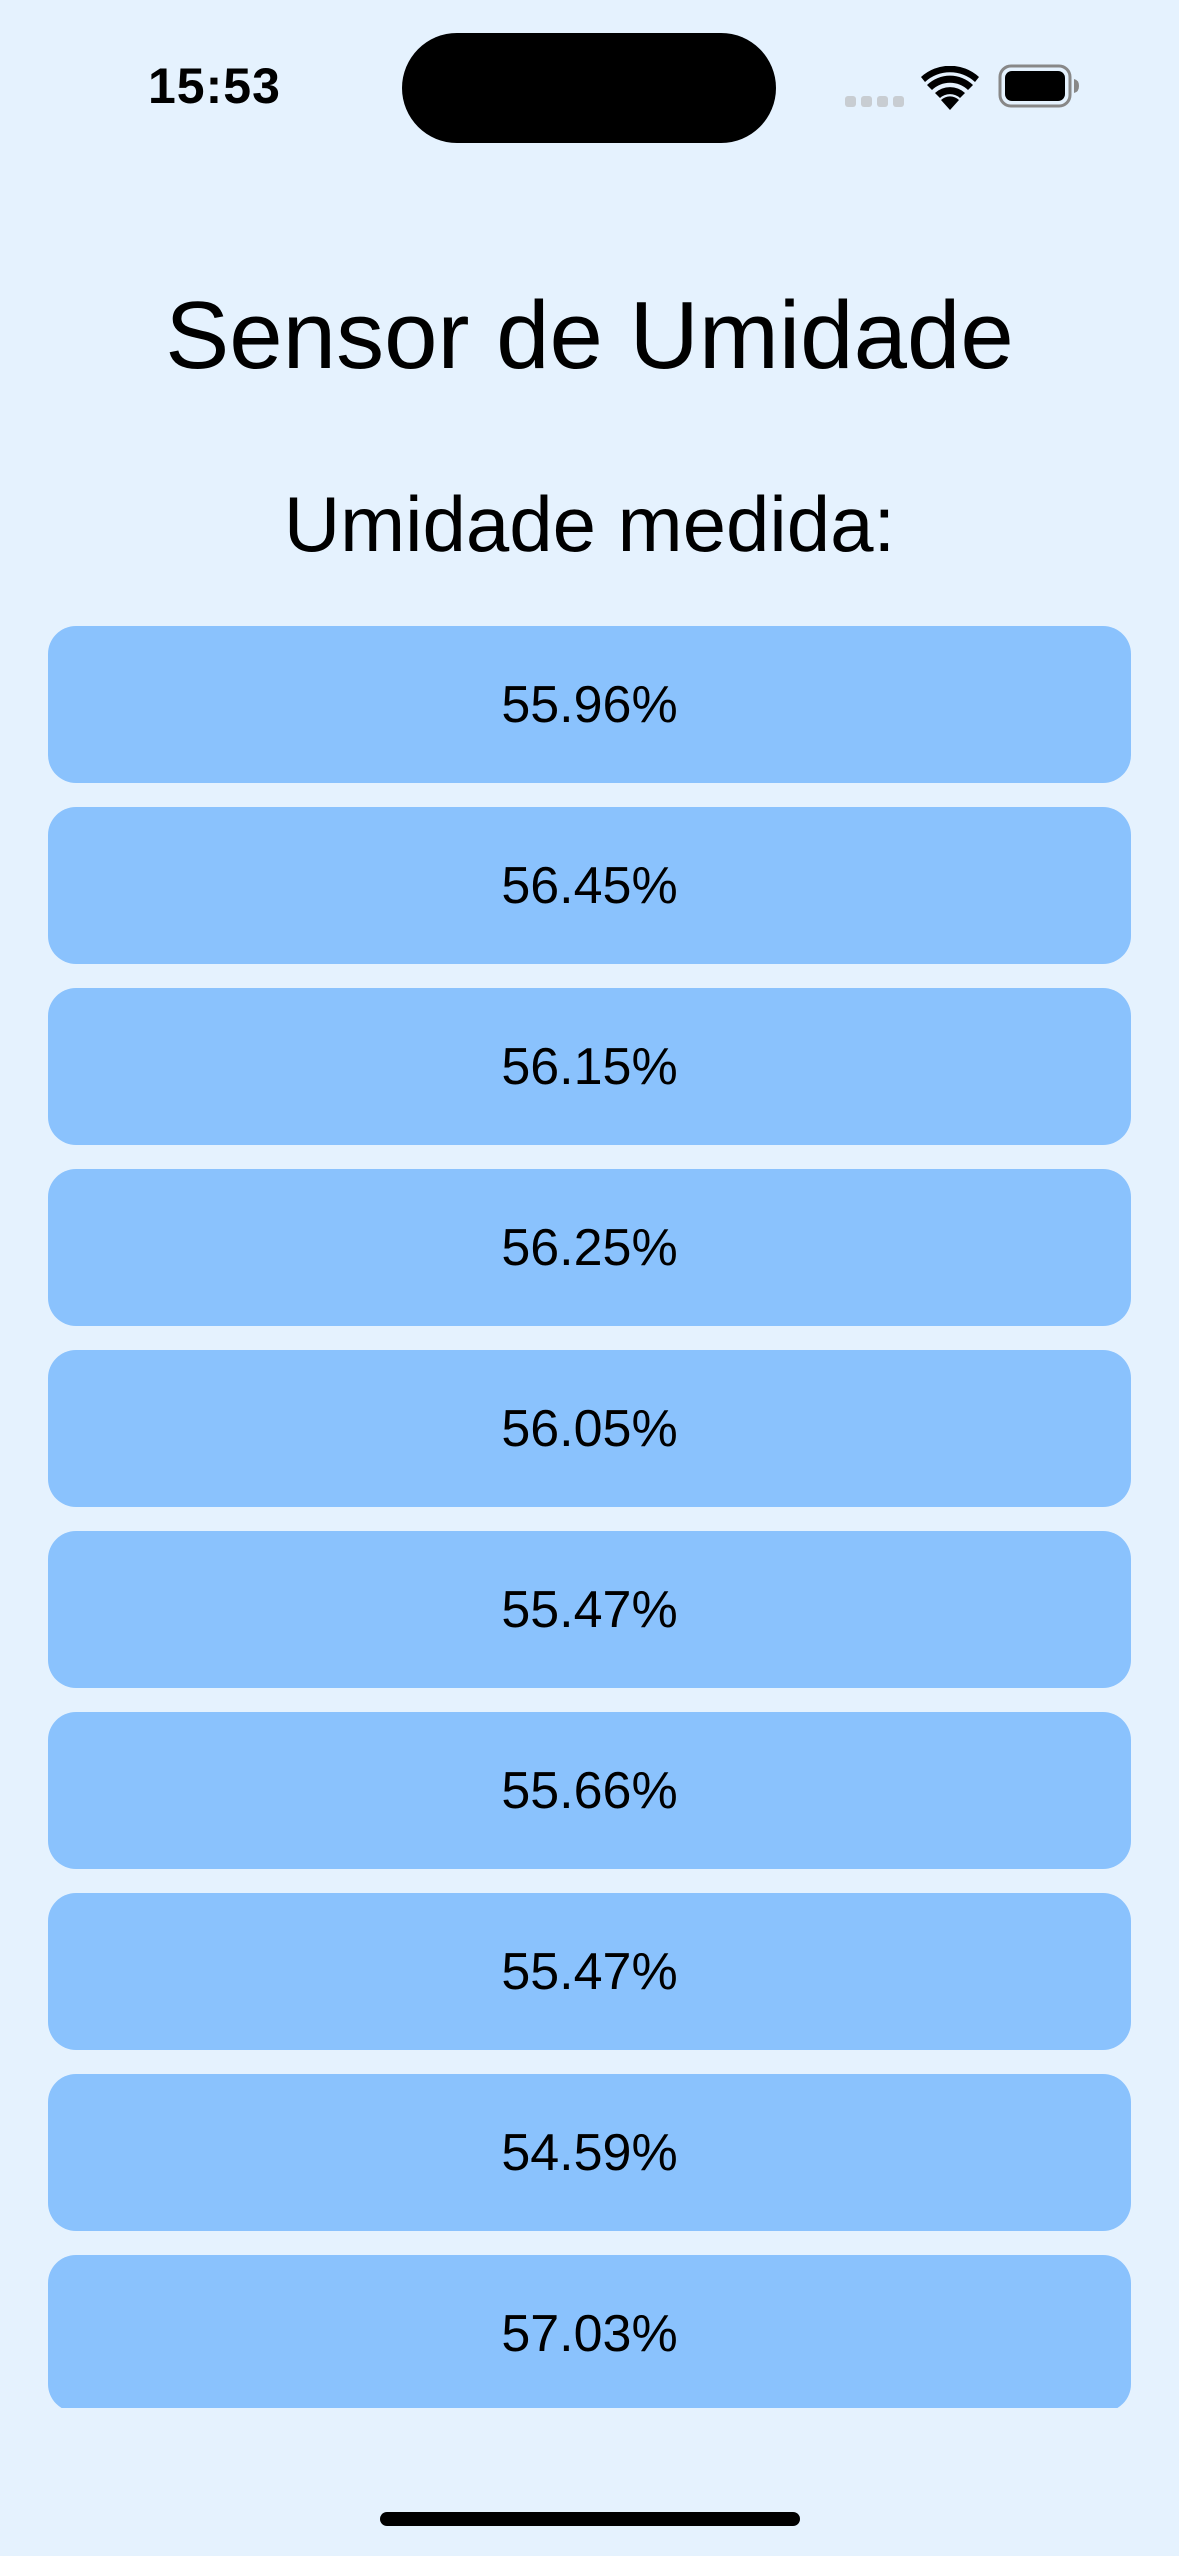 The image size is (1179, 2556). What do you see at coordinates (589, 885) in the screenshot?
I see `reading-item: 56.45%` at bounding box center [589, 885].